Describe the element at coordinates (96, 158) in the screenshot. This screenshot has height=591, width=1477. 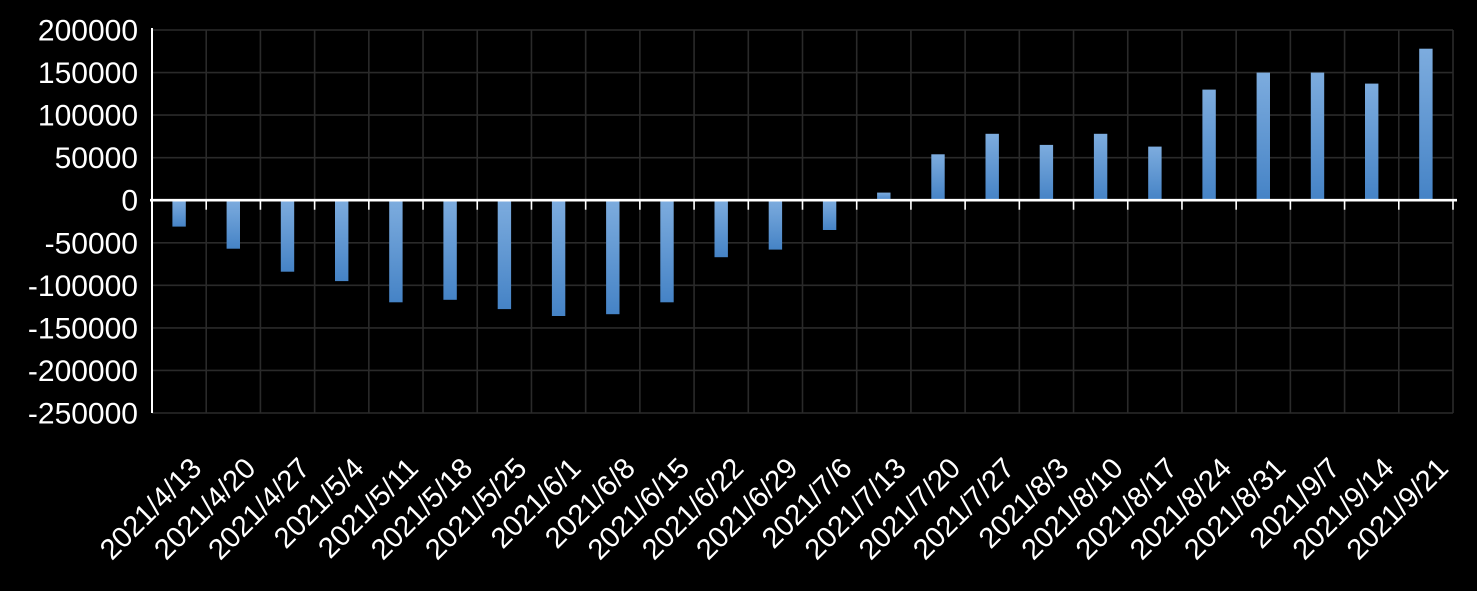
I see `y-tick-label: 50000` at that location.